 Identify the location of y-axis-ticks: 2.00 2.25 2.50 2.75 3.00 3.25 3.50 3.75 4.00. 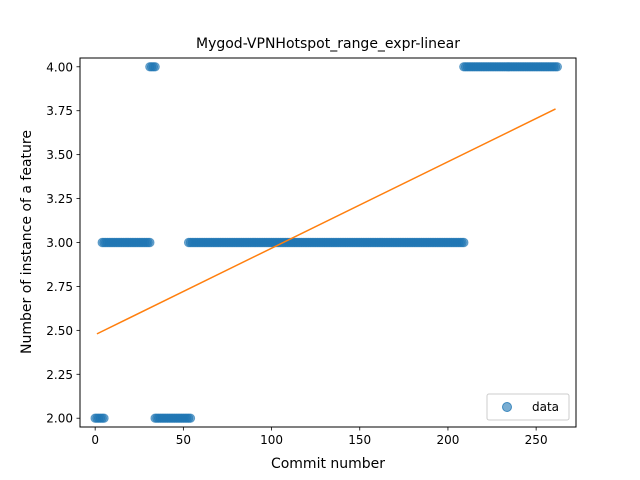
(63, 243).